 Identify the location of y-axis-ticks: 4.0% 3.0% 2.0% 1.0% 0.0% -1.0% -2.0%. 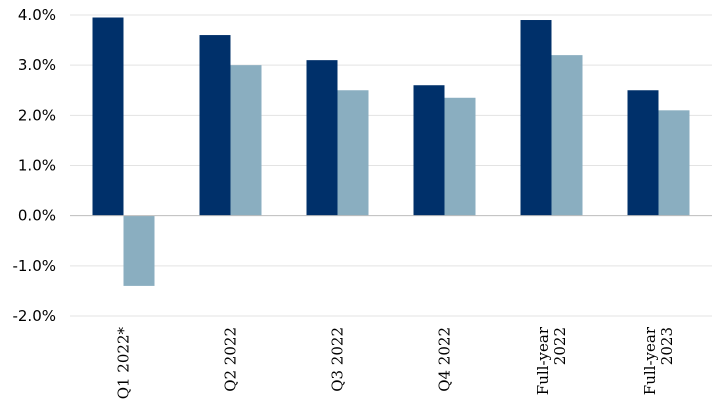
(34, 165).